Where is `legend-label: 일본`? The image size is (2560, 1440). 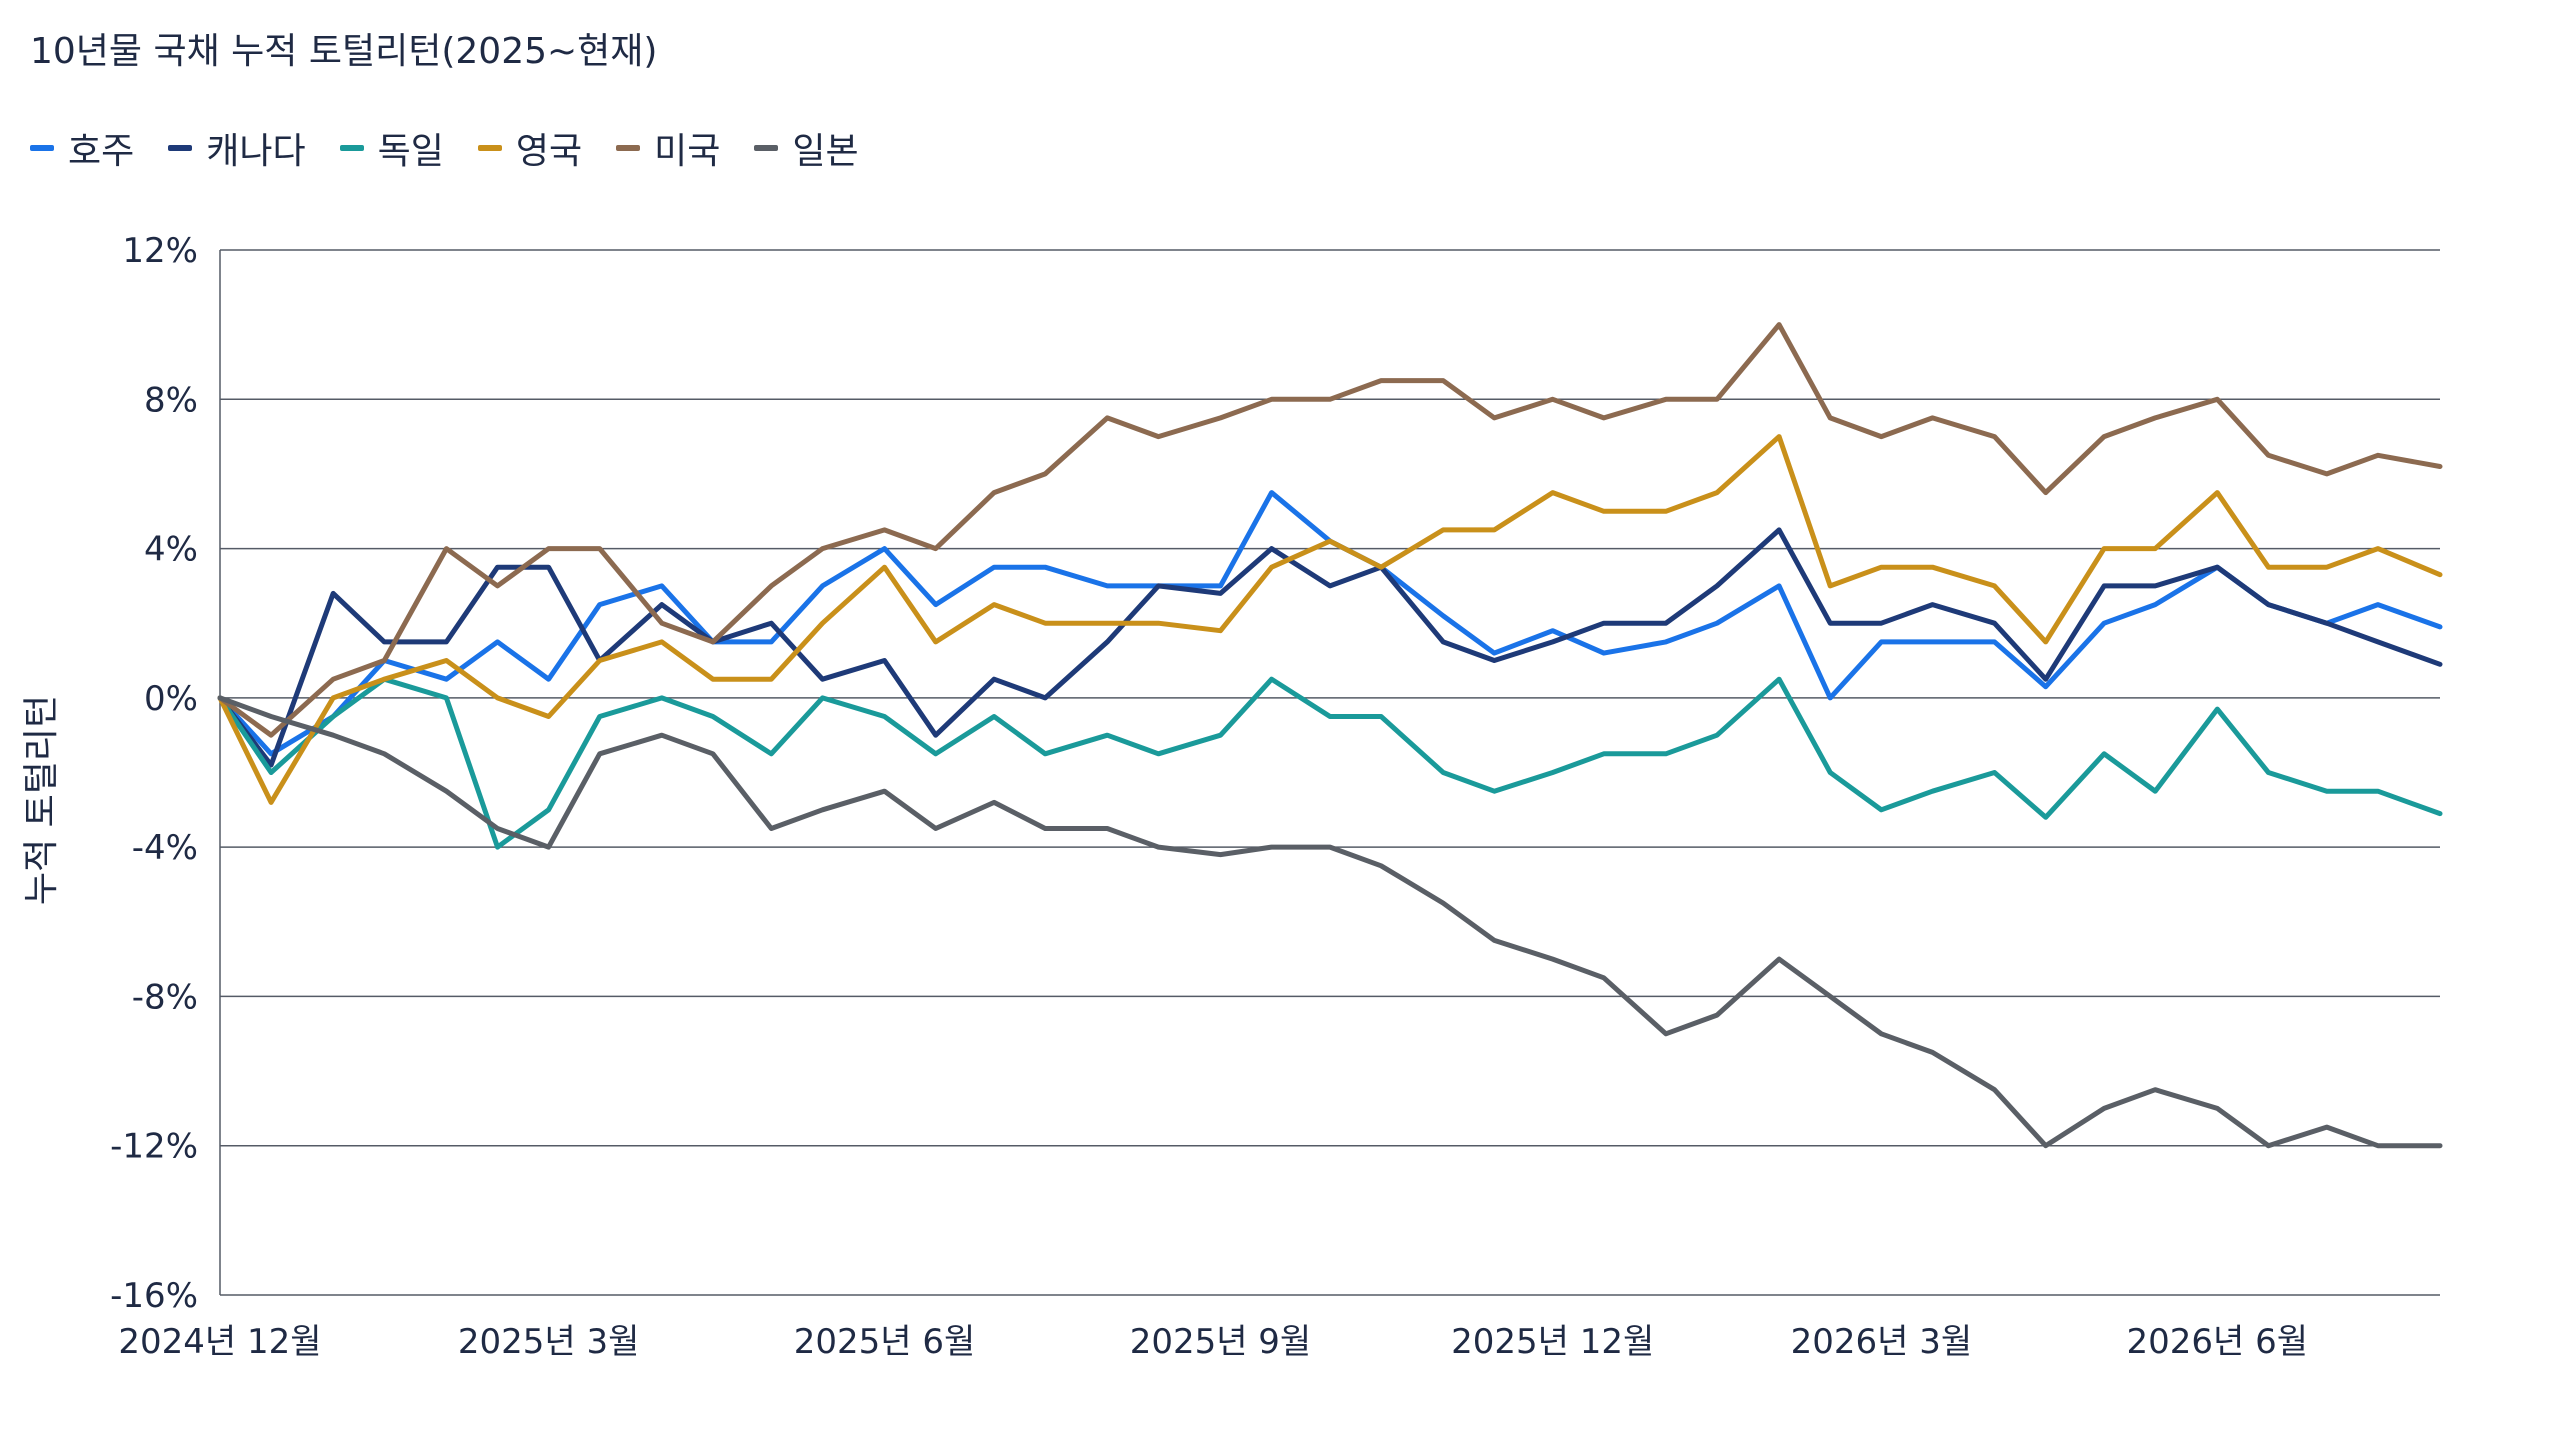
legend-label: 일본 is located at coordinates (825, 151).